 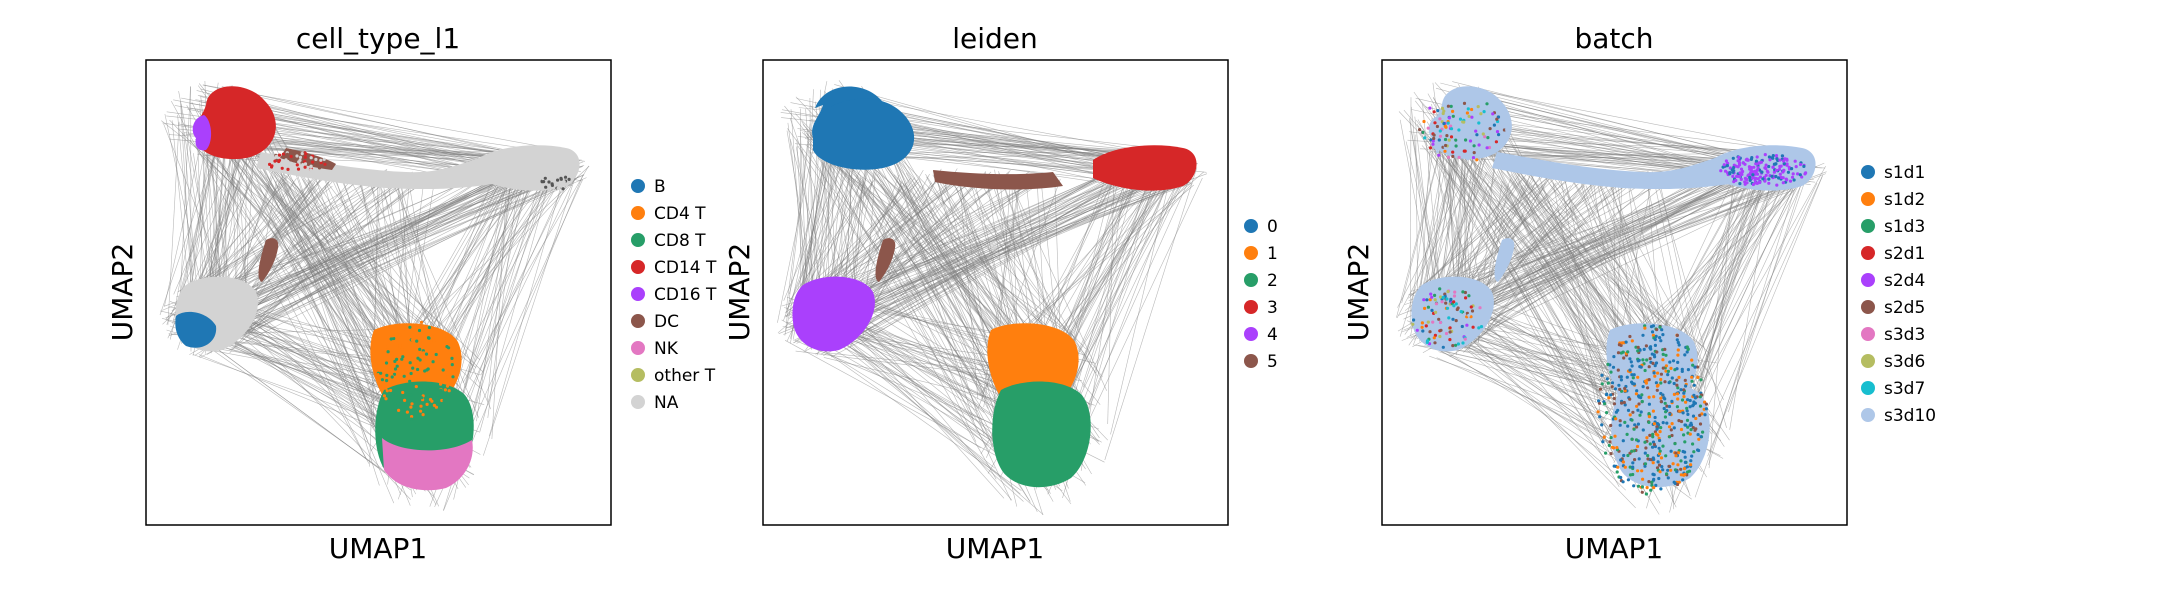 What do you see at coordinates (1261, 294) in the screenshot?
I see `legend: 0 1 2 3 4 5` at bounding box center [1261, 294].